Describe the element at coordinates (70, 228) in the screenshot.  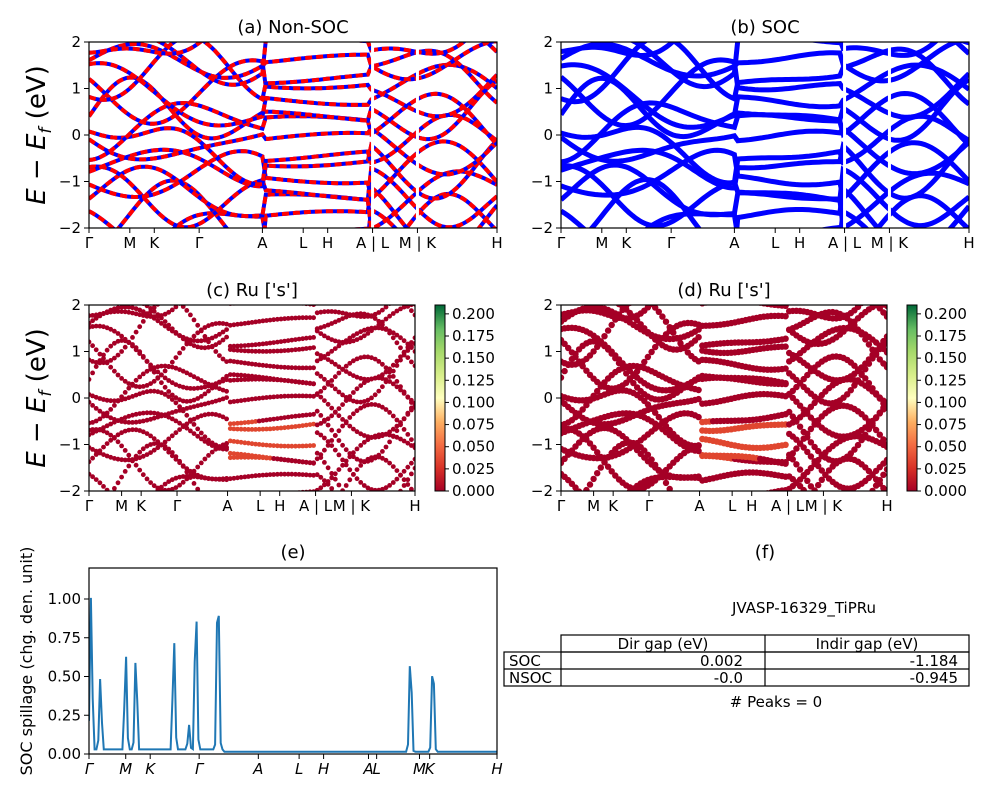
I see `y-tick-label: −2` at that location.